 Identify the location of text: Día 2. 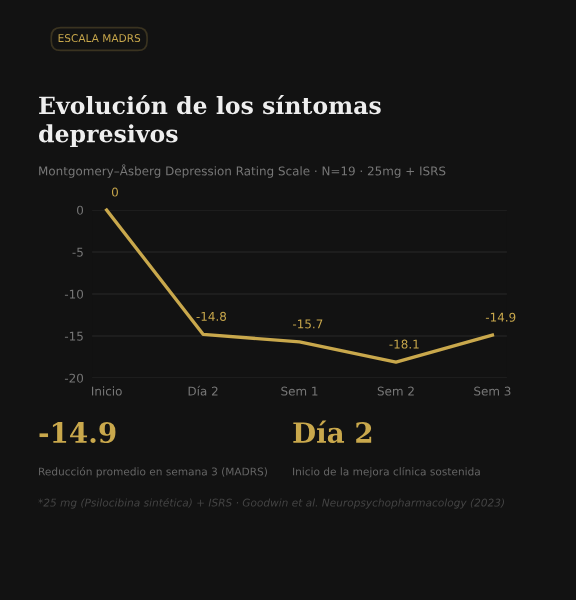
(332, 432).